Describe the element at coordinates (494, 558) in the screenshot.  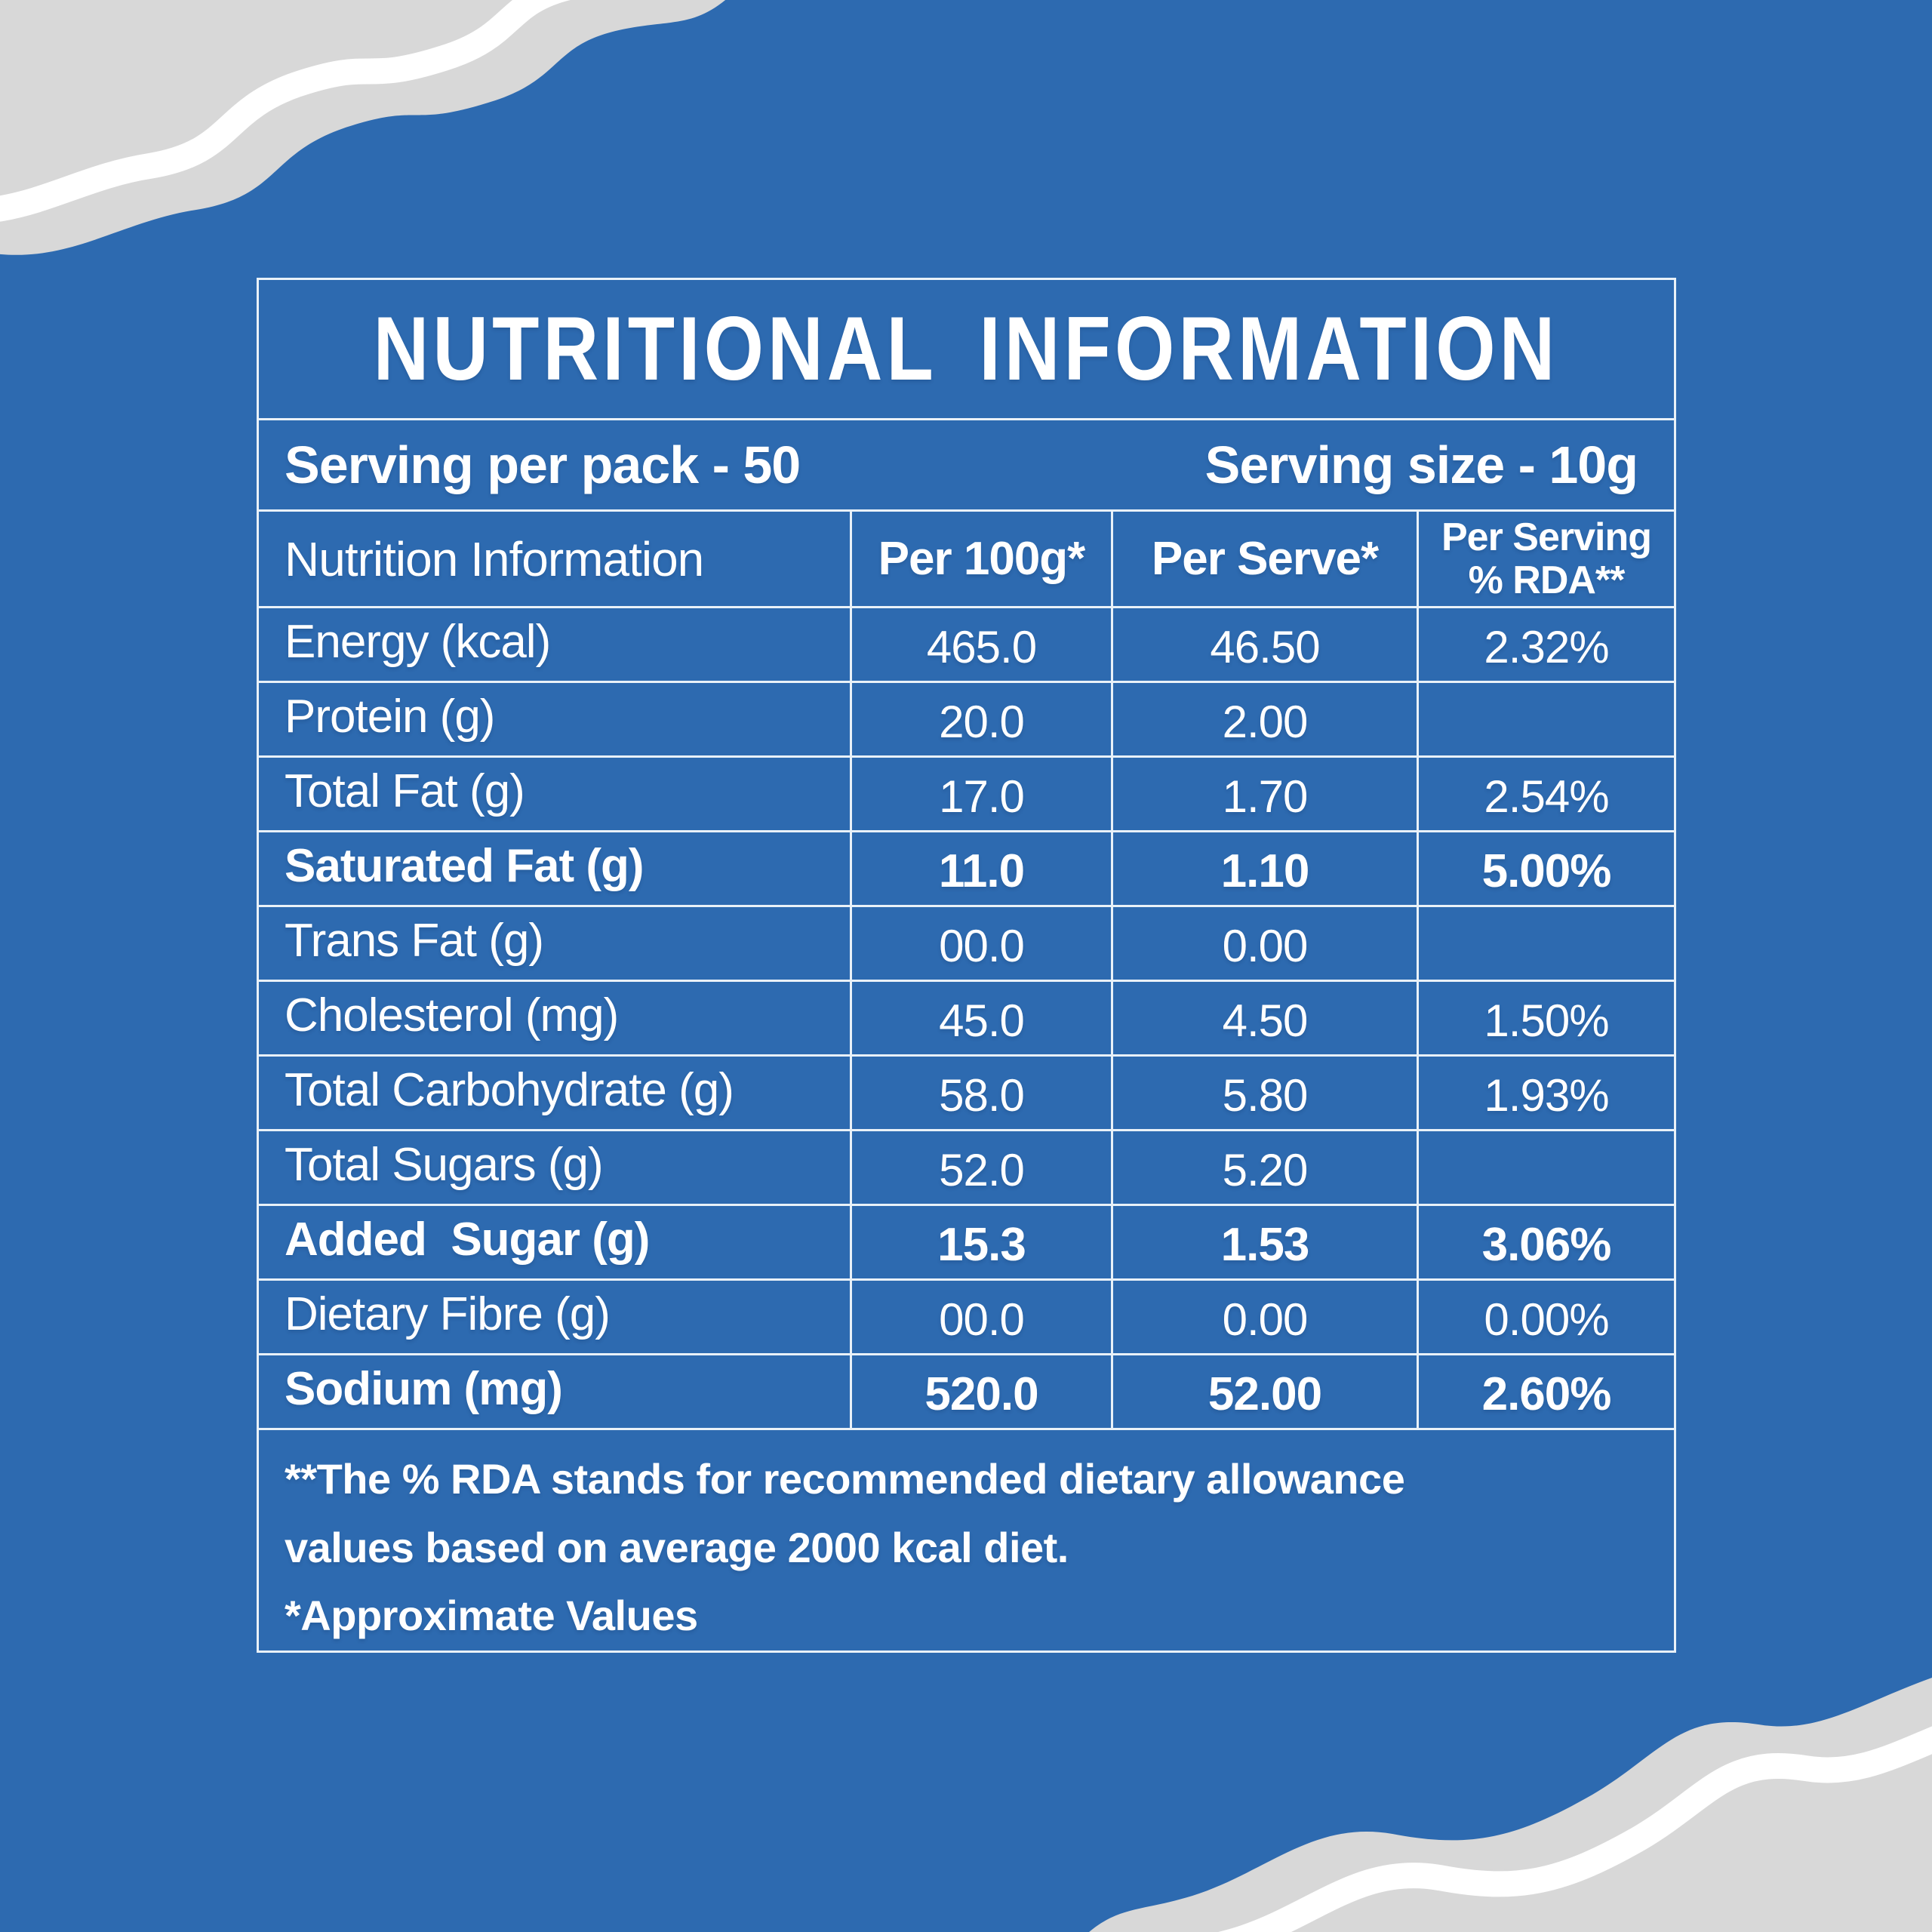
I see `col-header-nutrition-information: Nutrition Information` at that location.